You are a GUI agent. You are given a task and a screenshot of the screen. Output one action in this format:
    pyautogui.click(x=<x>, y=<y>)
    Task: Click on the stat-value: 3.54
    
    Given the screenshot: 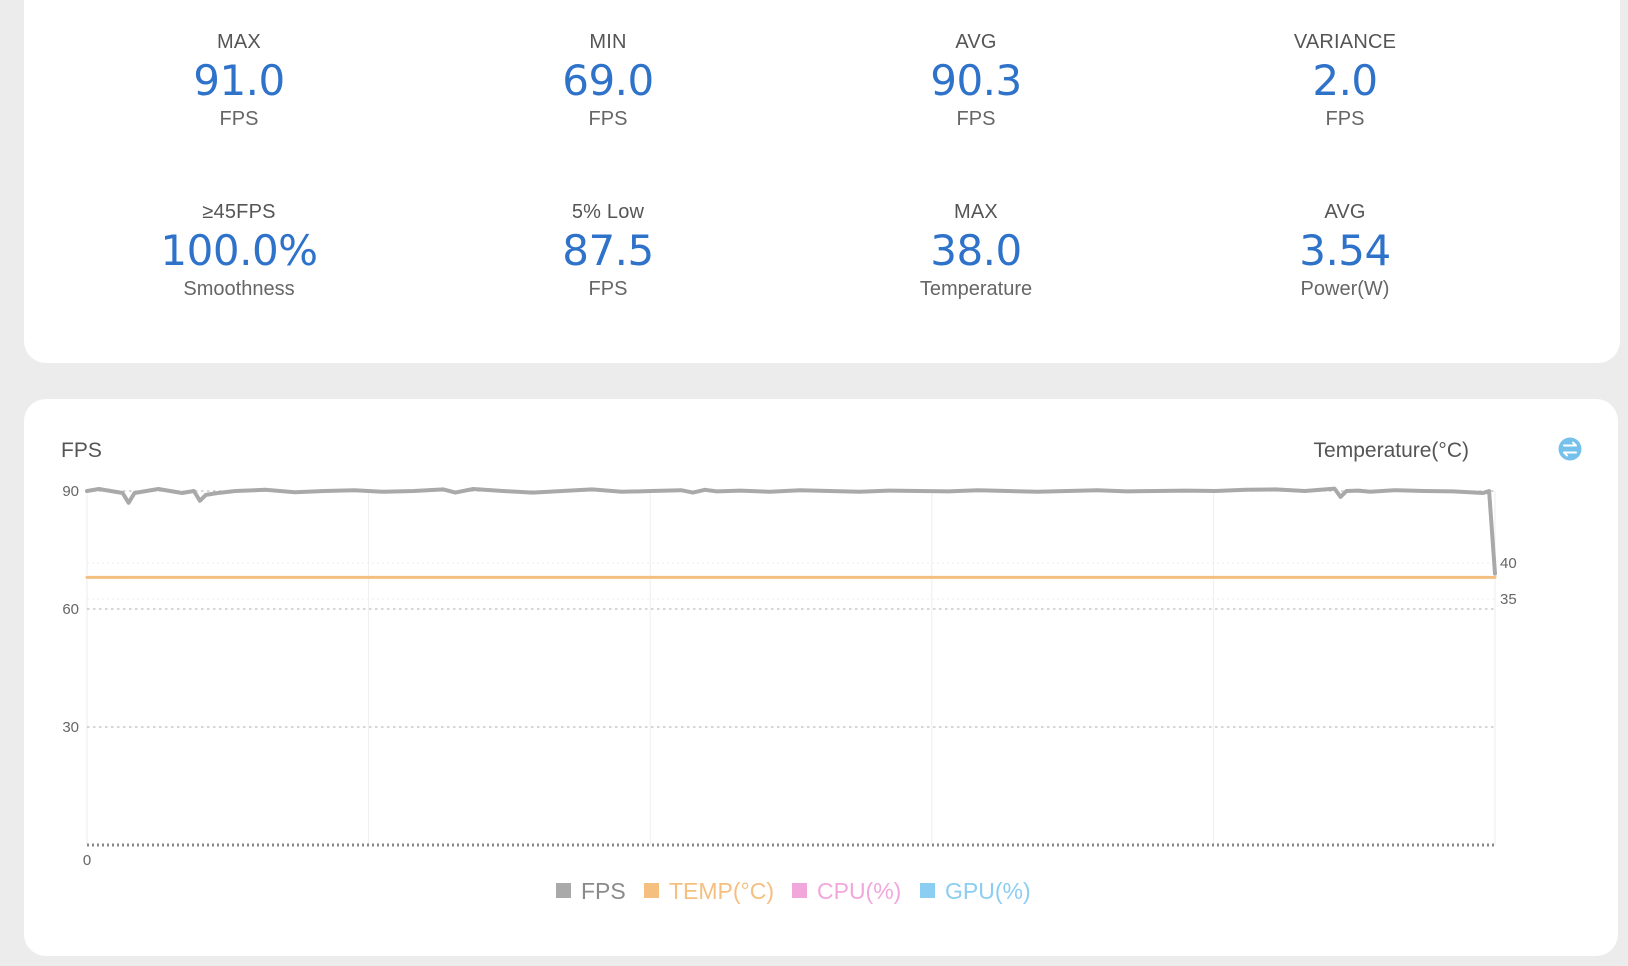 What is the action you would take?
    pyautogui.click(x=1345, y=250)
    